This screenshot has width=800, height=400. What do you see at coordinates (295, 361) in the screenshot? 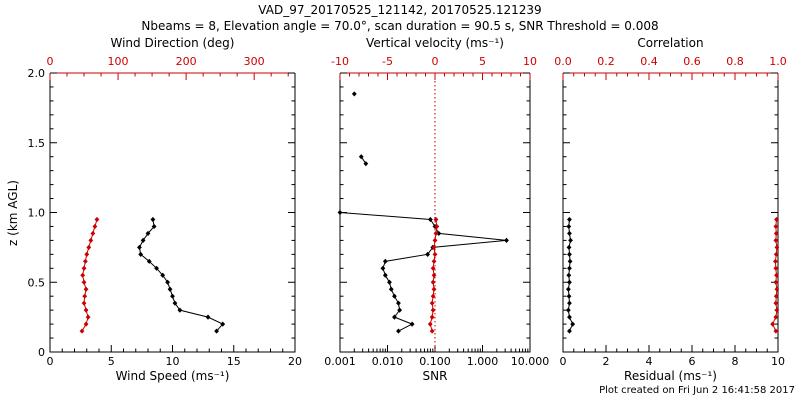
I see `svg-text: 20` at bounding box center [295, 361].